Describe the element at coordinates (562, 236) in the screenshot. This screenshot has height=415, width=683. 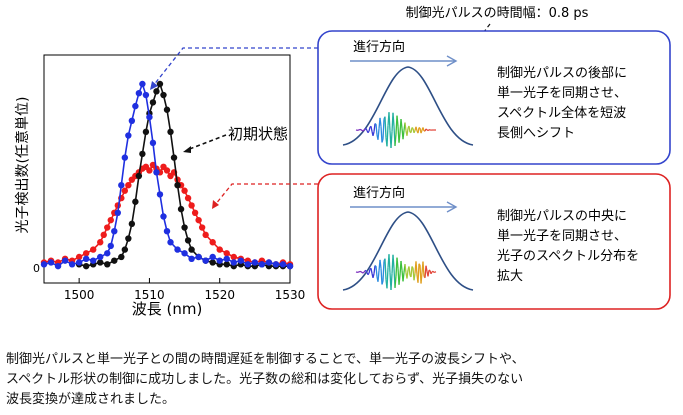
I see `panel-broaden-text-line-2: 単一光子を同期させ、` at that location.